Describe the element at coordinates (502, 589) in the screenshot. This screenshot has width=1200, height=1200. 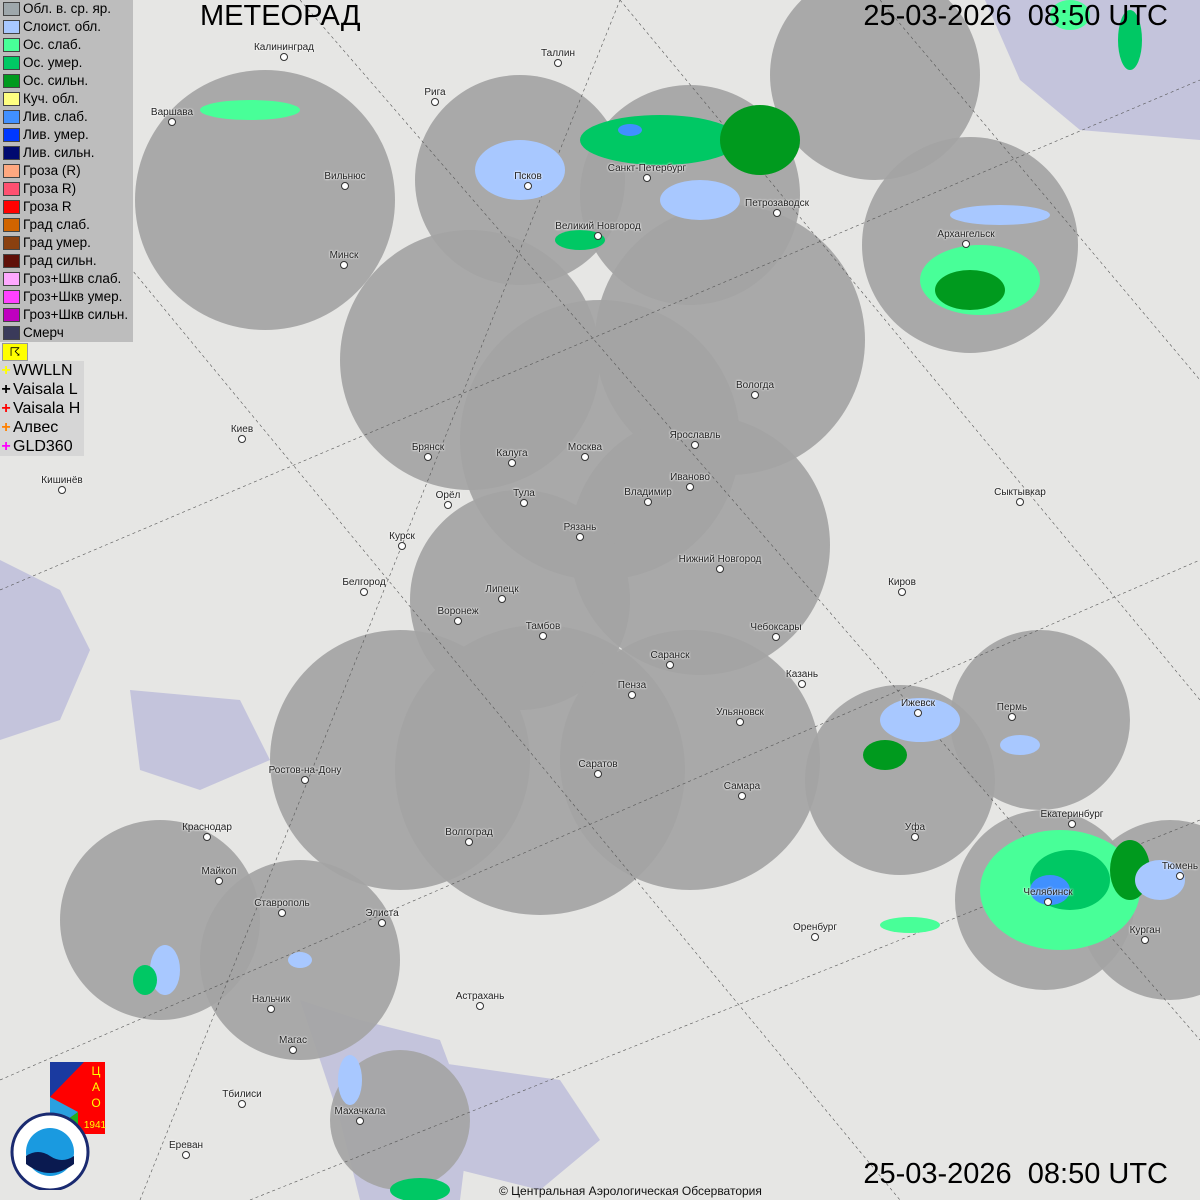
I see `city-label: Липецк` at that location.